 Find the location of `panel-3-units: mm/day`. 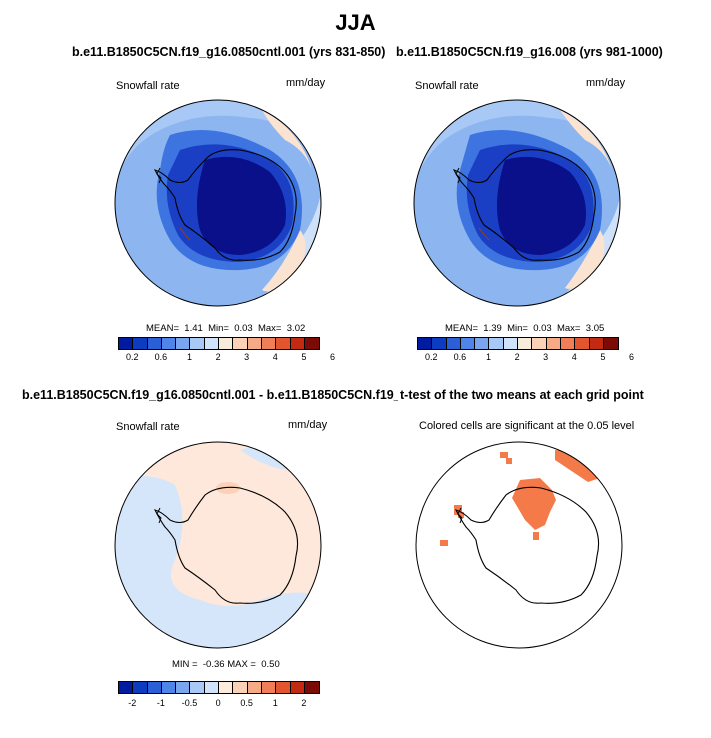

panel-3-units: mm/day is located at coordinates (308, 425).